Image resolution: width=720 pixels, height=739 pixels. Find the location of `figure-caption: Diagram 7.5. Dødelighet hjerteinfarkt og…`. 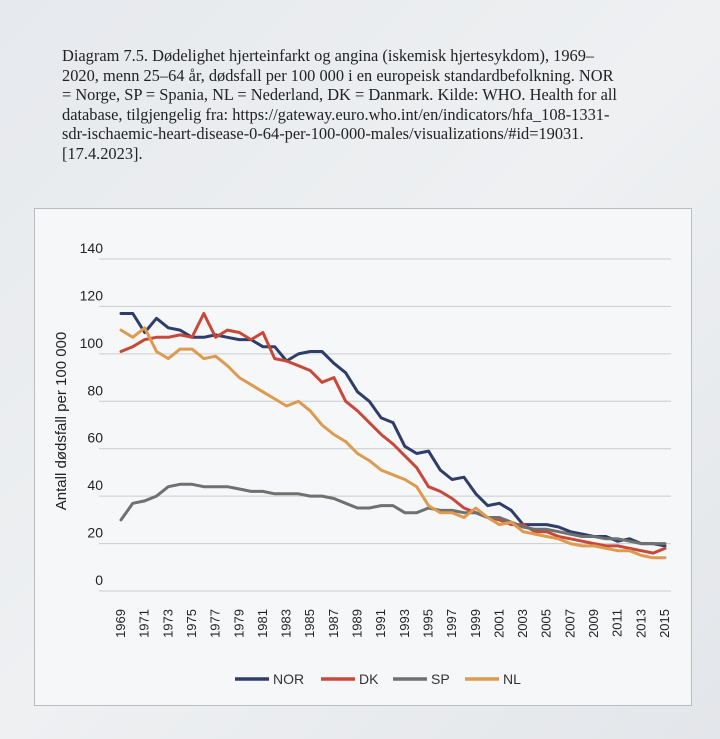

figure-caption: Diagram 7.5. Dødelighet hjerteinfarkt og… is located at coordinates (372, 104).